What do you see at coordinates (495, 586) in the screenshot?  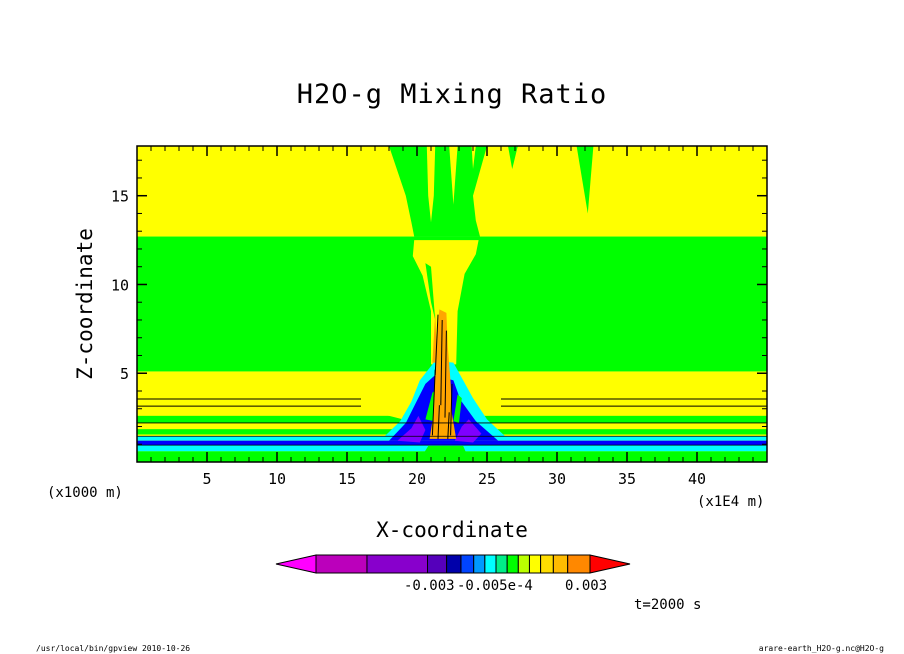 I see `colorbar-label-mid: -0.005e-4` at bounding box center [495, 586].